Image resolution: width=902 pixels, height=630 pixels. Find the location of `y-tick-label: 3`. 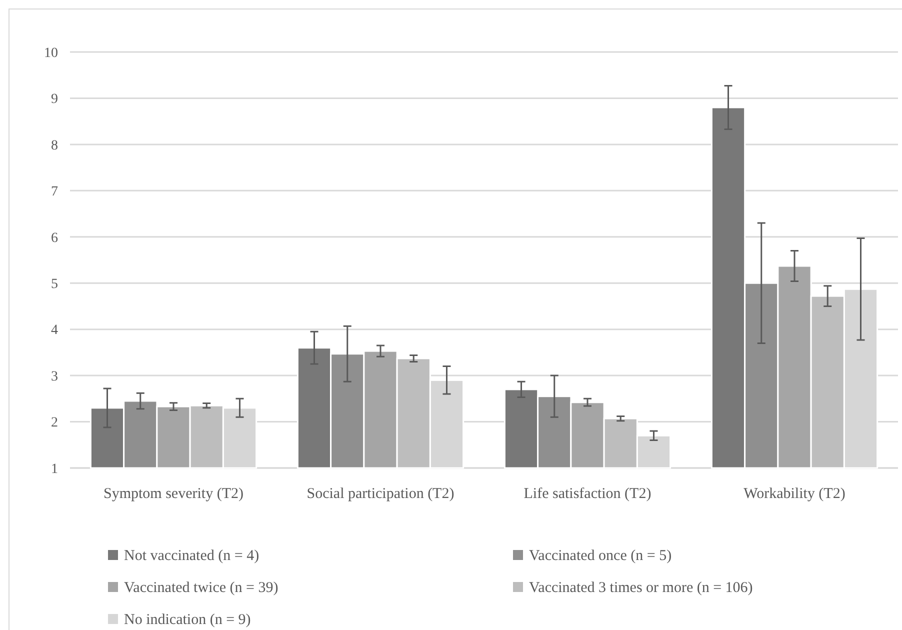

y-tick-label: 3 is located at coordinates (54, 376).